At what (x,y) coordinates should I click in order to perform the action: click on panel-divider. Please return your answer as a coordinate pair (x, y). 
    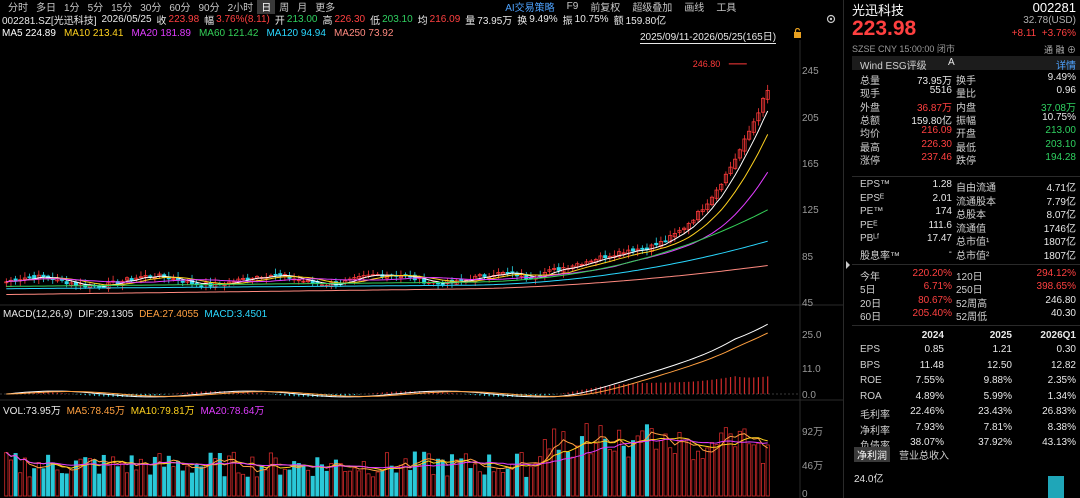
    Looking at the image, I should click on (843, 249).